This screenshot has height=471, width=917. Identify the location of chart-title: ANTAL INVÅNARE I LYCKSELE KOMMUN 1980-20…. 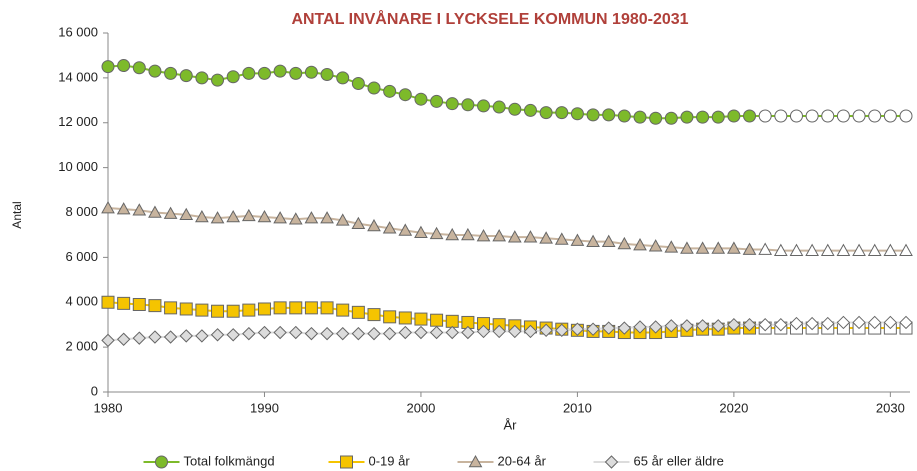
(489, 18).